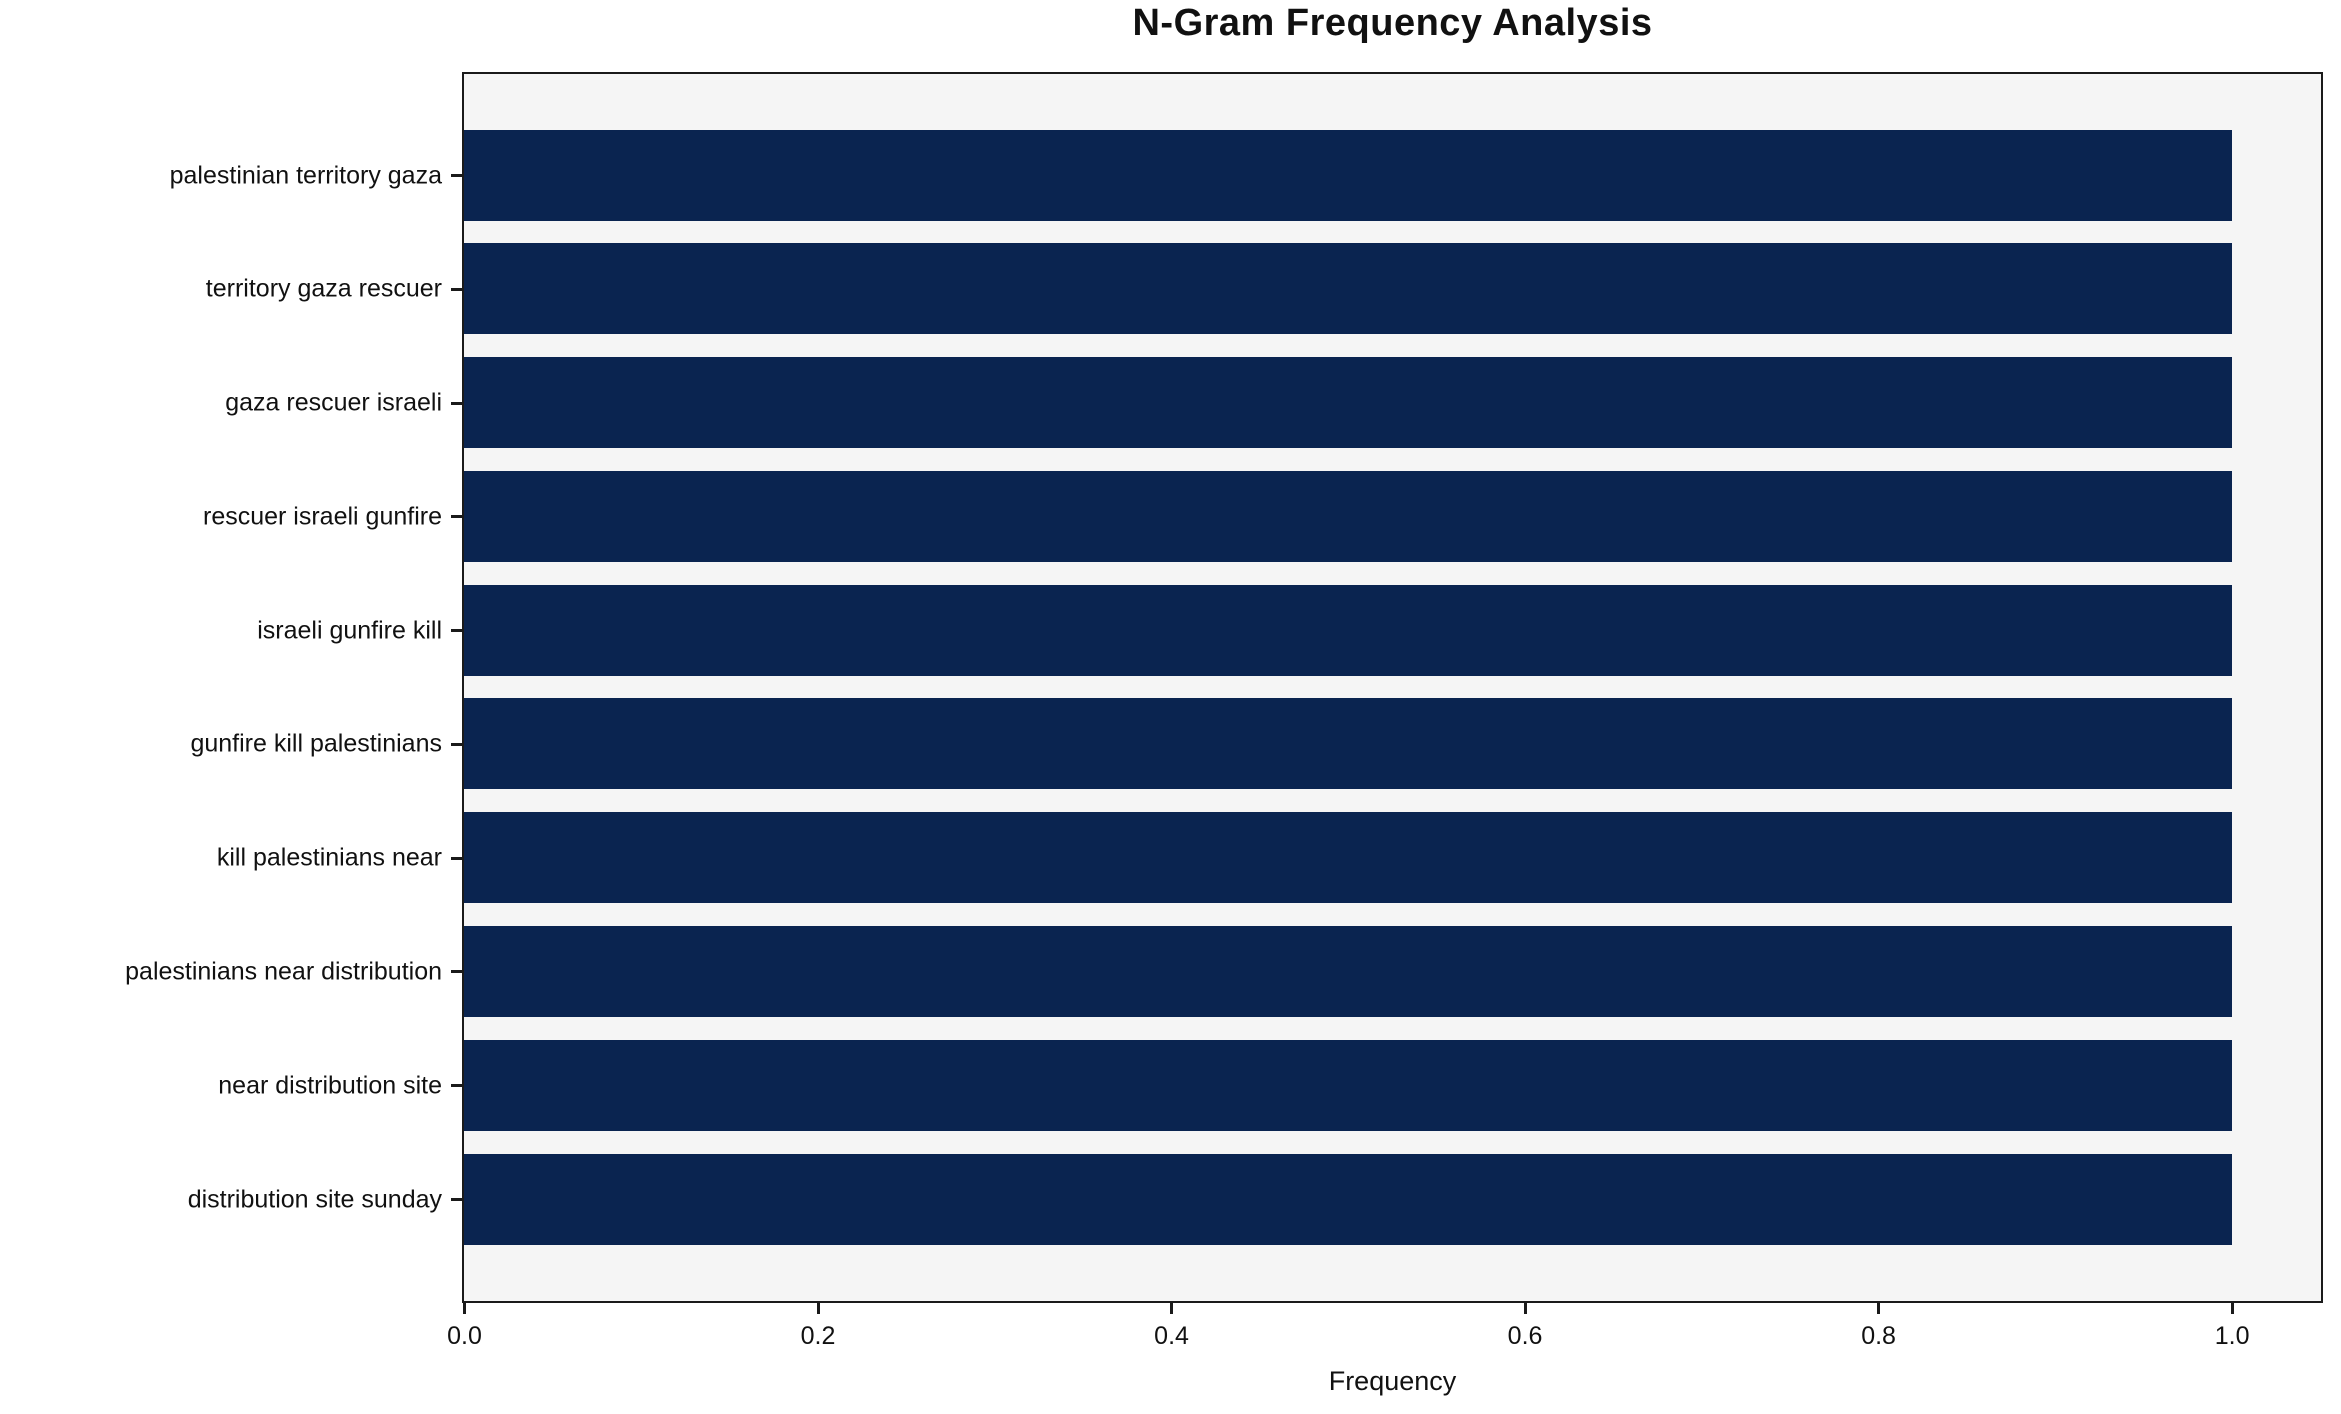 The image size is (2341, 1414). What do you see at coordinates (314, 1199) in the screenshot?
I see `y-tick-label: distribution site sunday` at bounding box center [314, 1199].